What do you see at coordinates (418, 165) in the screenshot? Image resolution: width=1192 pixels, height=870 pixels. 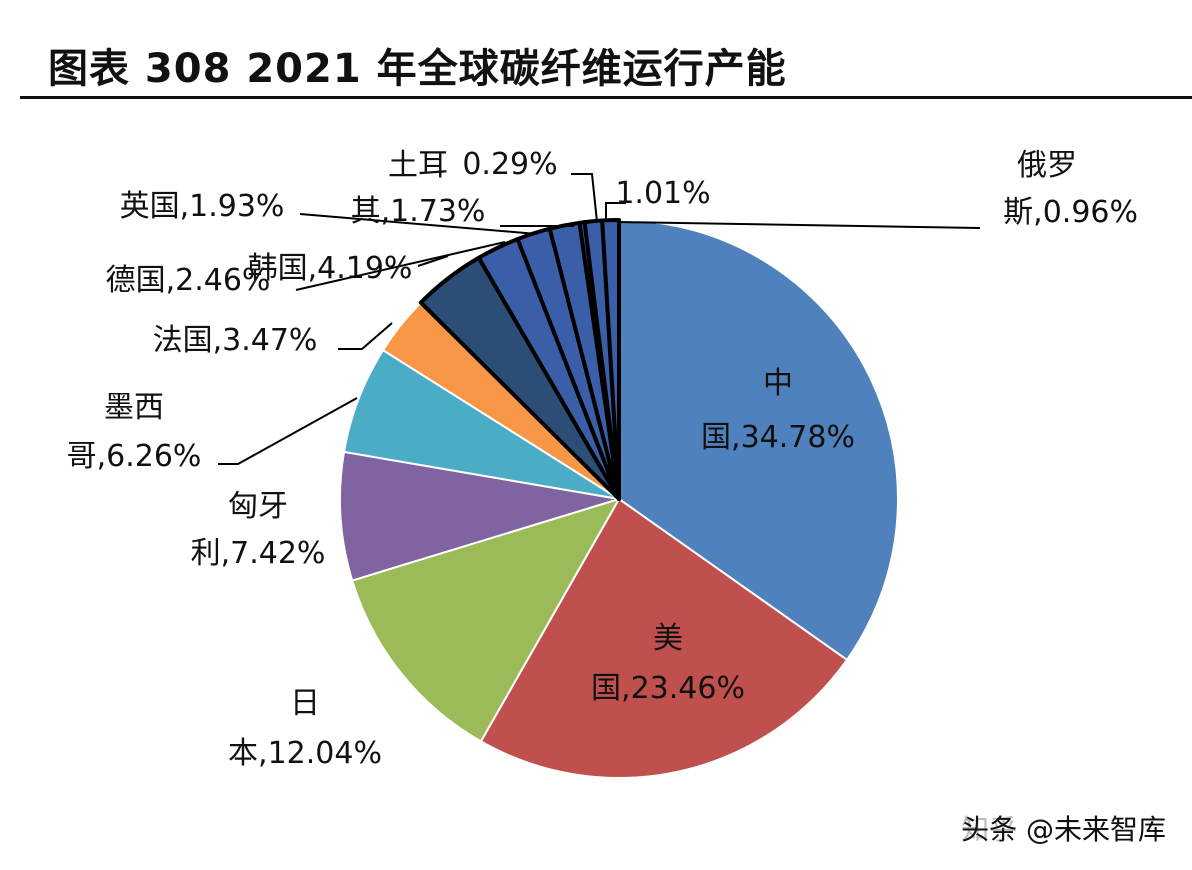 I see `slice-label: 土耳` at bounding box center [418, 165].